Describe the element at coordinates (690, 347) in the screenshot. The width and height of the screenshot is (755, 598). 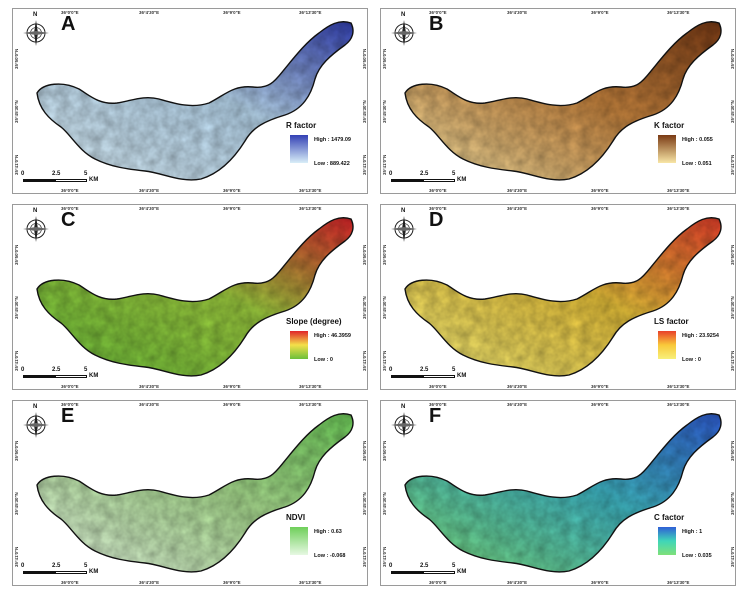
I see `legend: LS factor High : 23.9254 Low : 0` at that location.